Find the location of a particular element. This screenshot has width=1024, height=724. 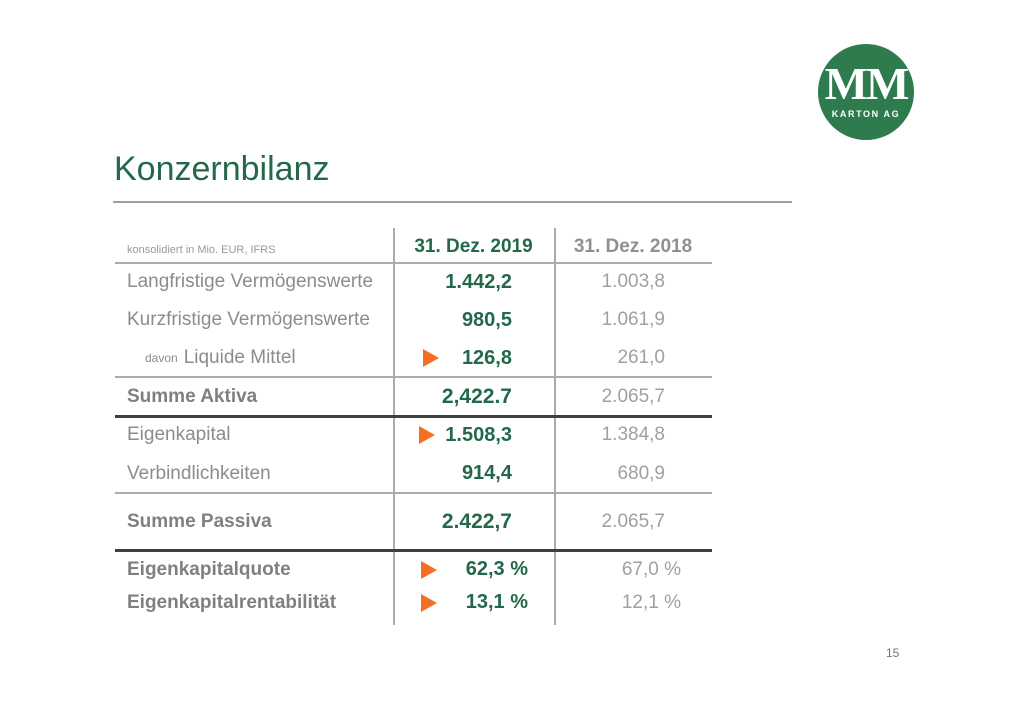

value-2019-number: 1.508,3 is located at coordinates (478, 434).